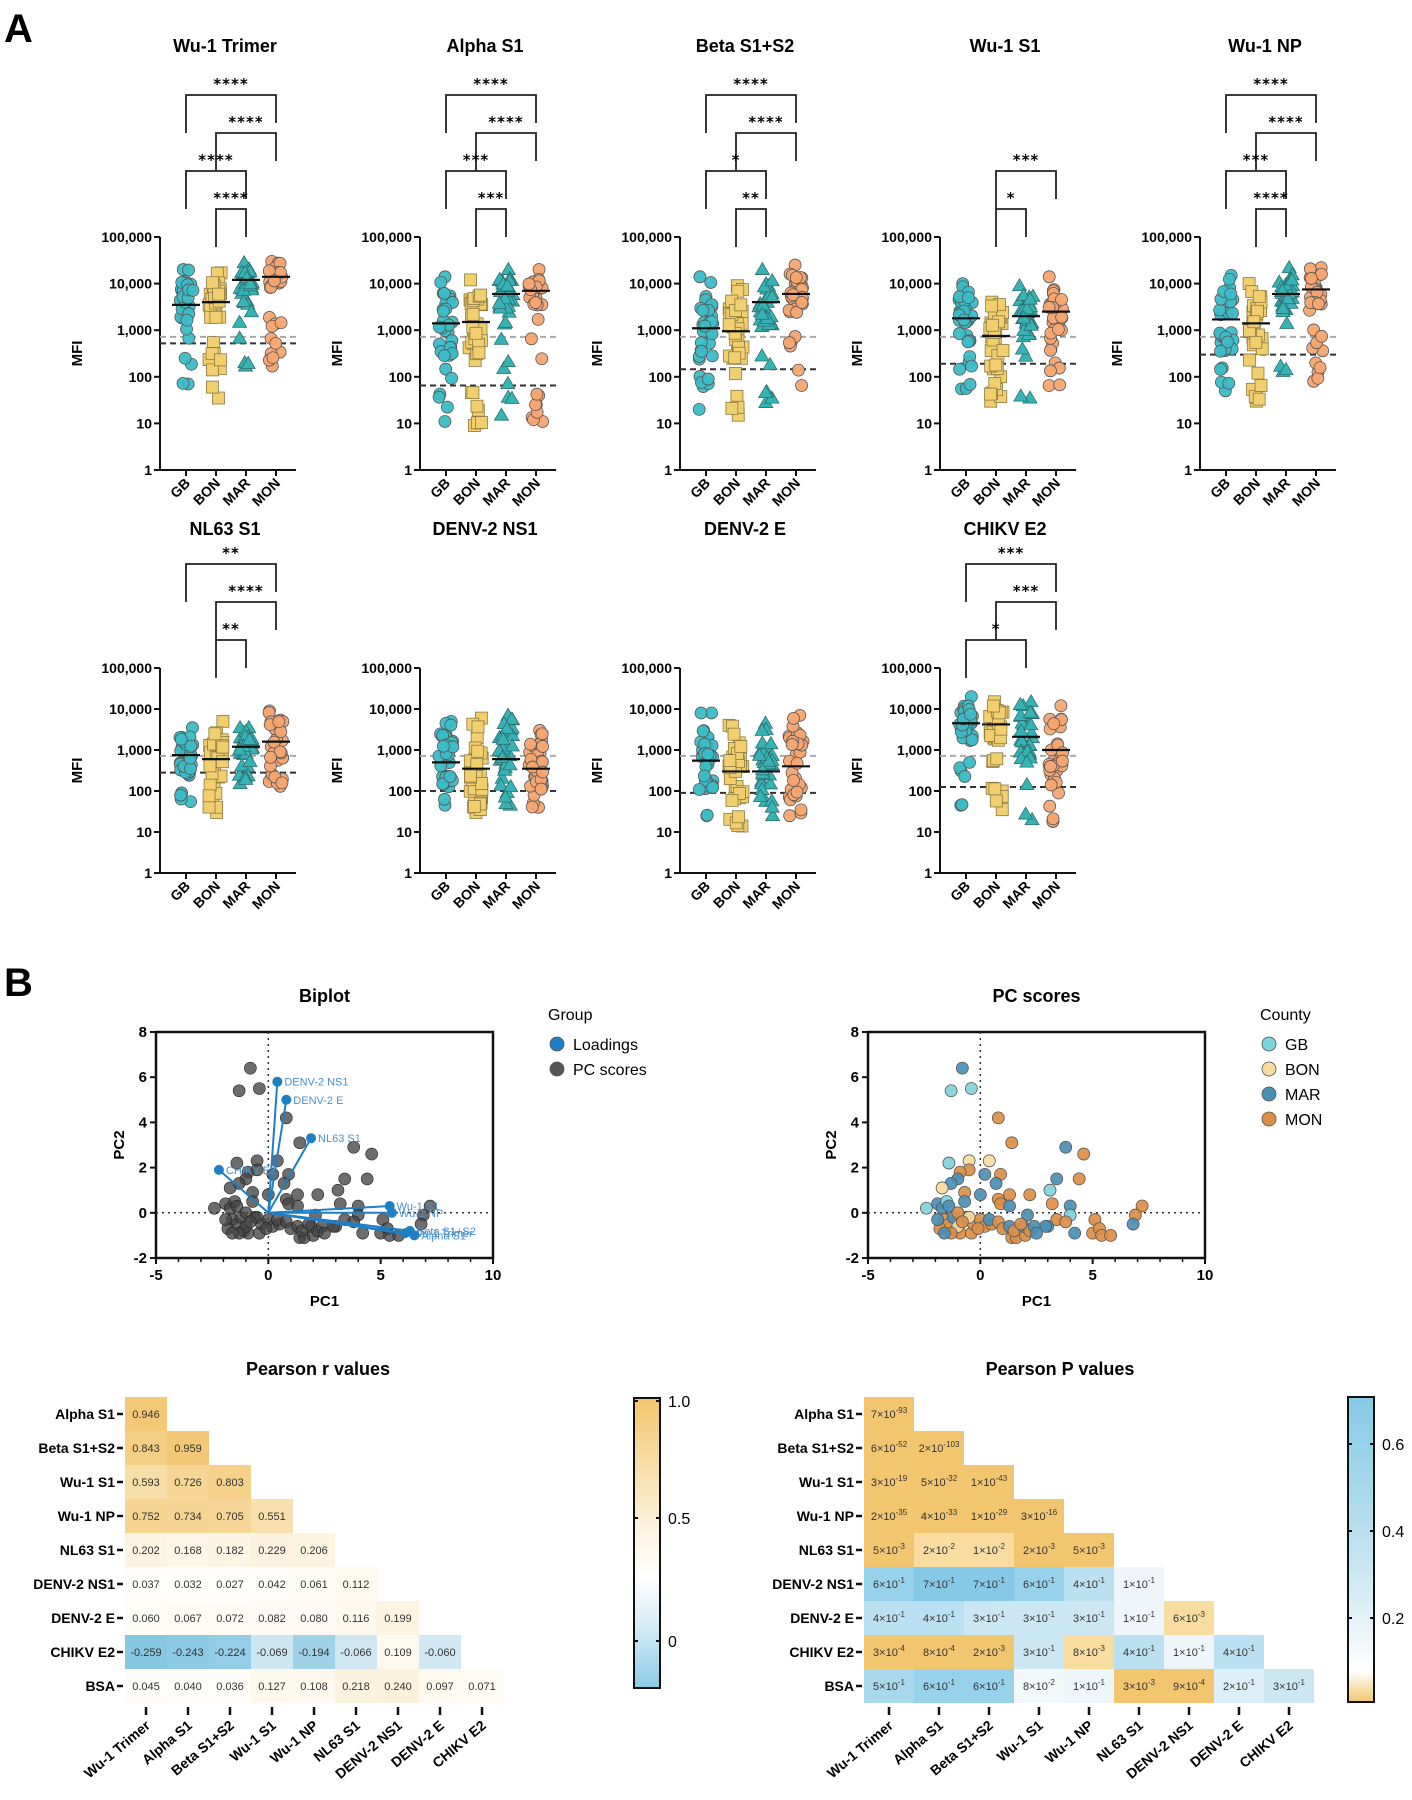 This screenshot has height=1800, width=1412. What do you see at coordinates (902, 1444) in the screenshot?
I see `cell-exponent: -52` at bounding box center [902, 1444].